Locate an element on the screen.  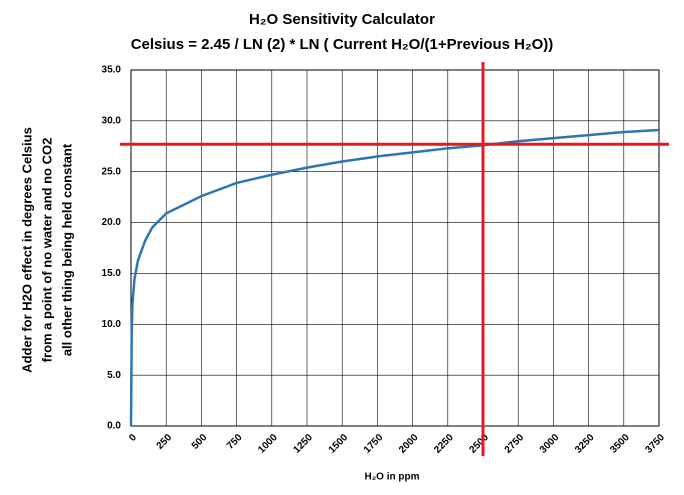
y-tick-label: 5.0 is located at coordinates (114, 375).